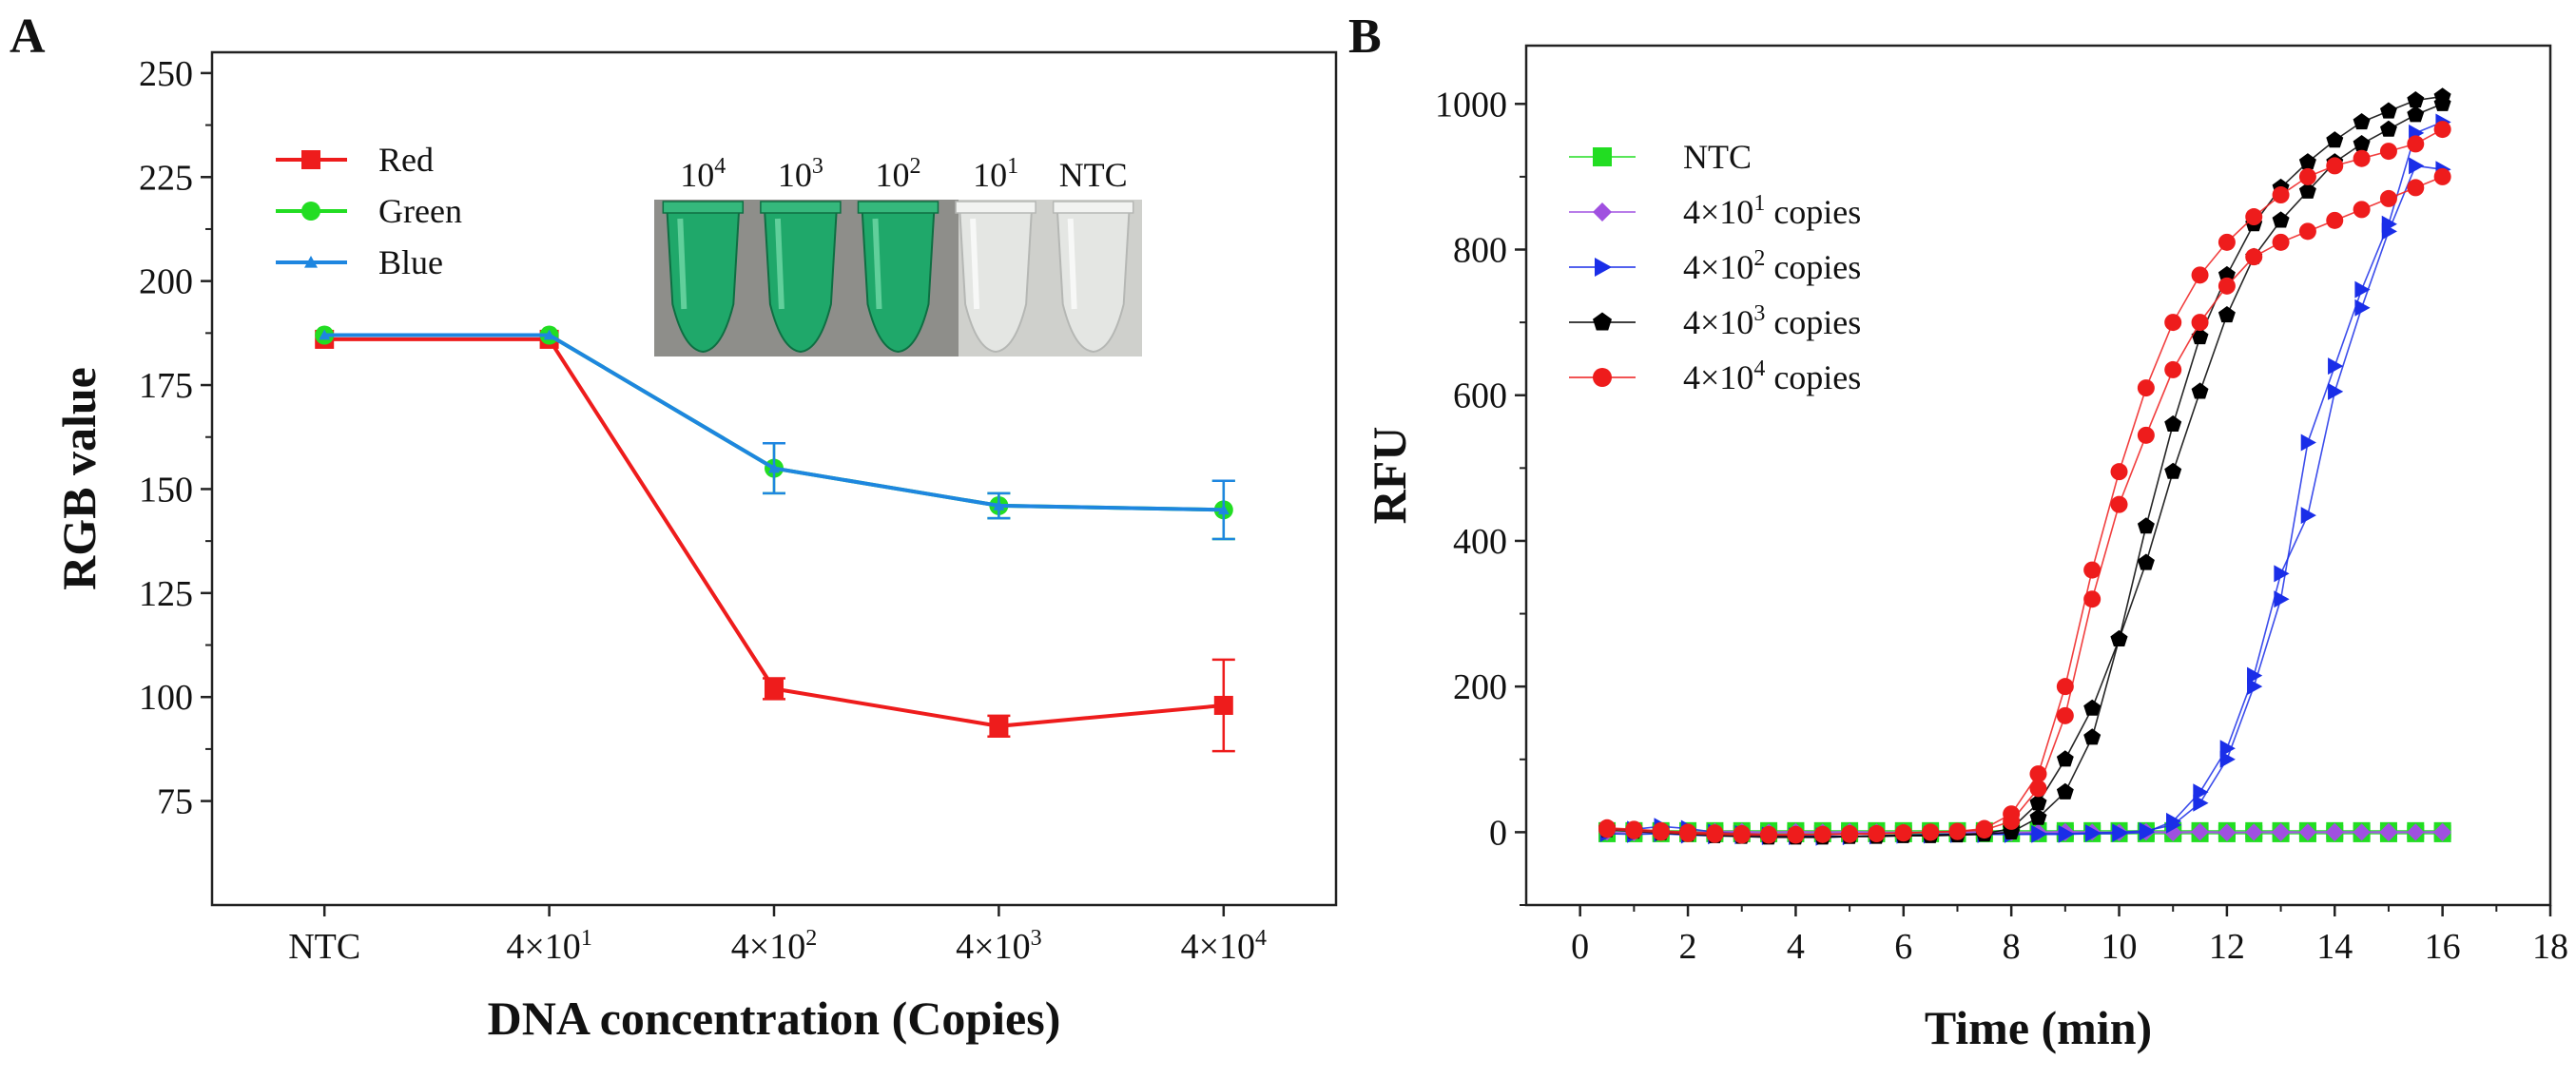 This screenshot has height=1079, width=2576. I want to click on x-tick-label: 10, so click(2119, 947).